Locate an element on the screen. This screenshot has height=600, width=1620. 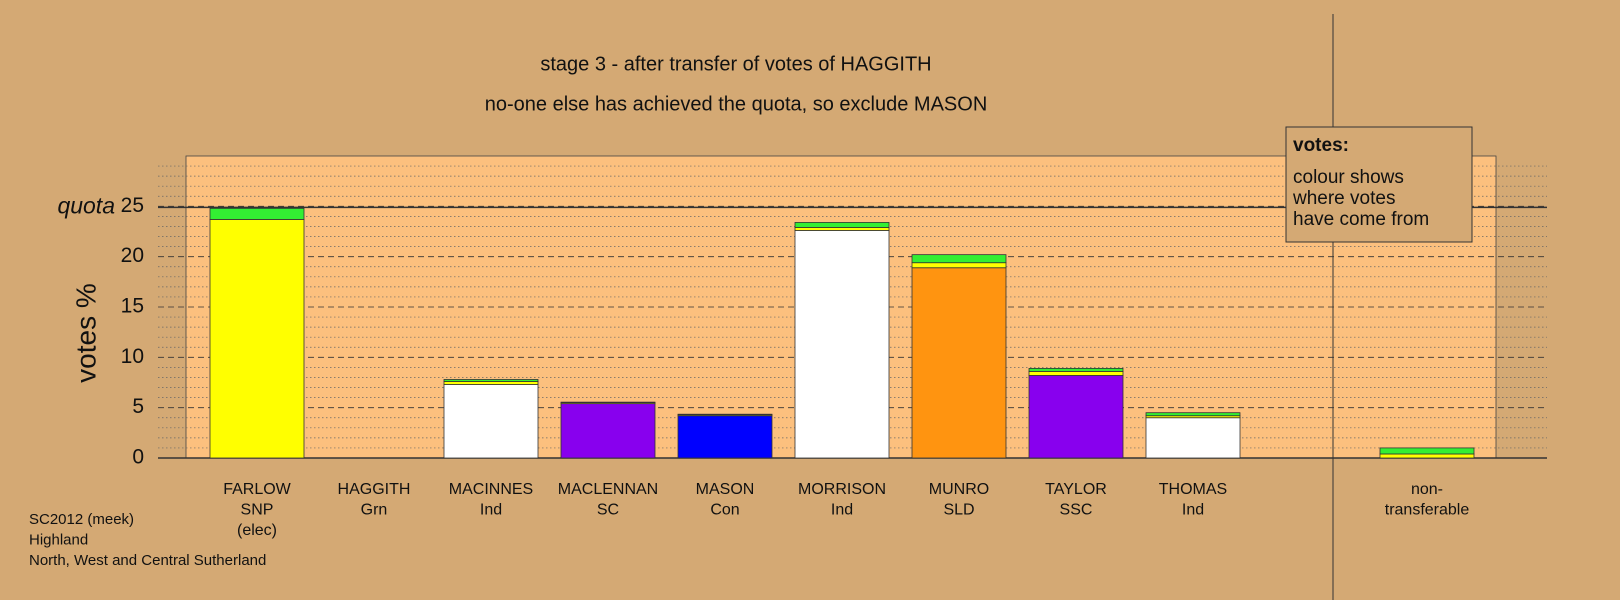
x-tick-label: MORRISON is located at coordinates (842, 489).